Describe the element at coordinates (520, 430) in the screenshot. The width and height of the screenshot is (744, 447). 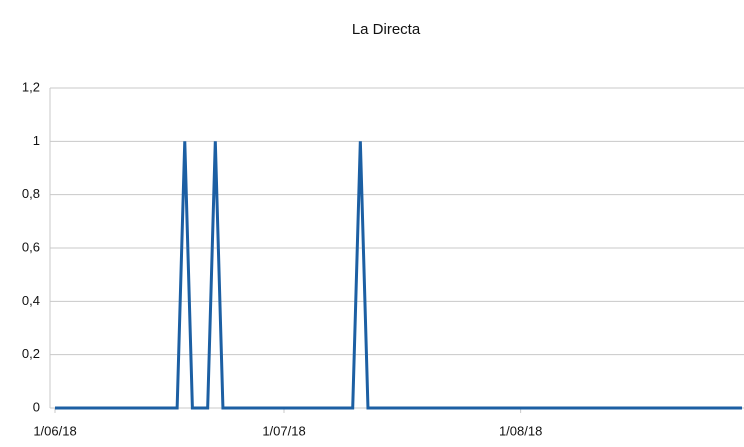
I see `x-tick-label: 1/08/18` at that location.